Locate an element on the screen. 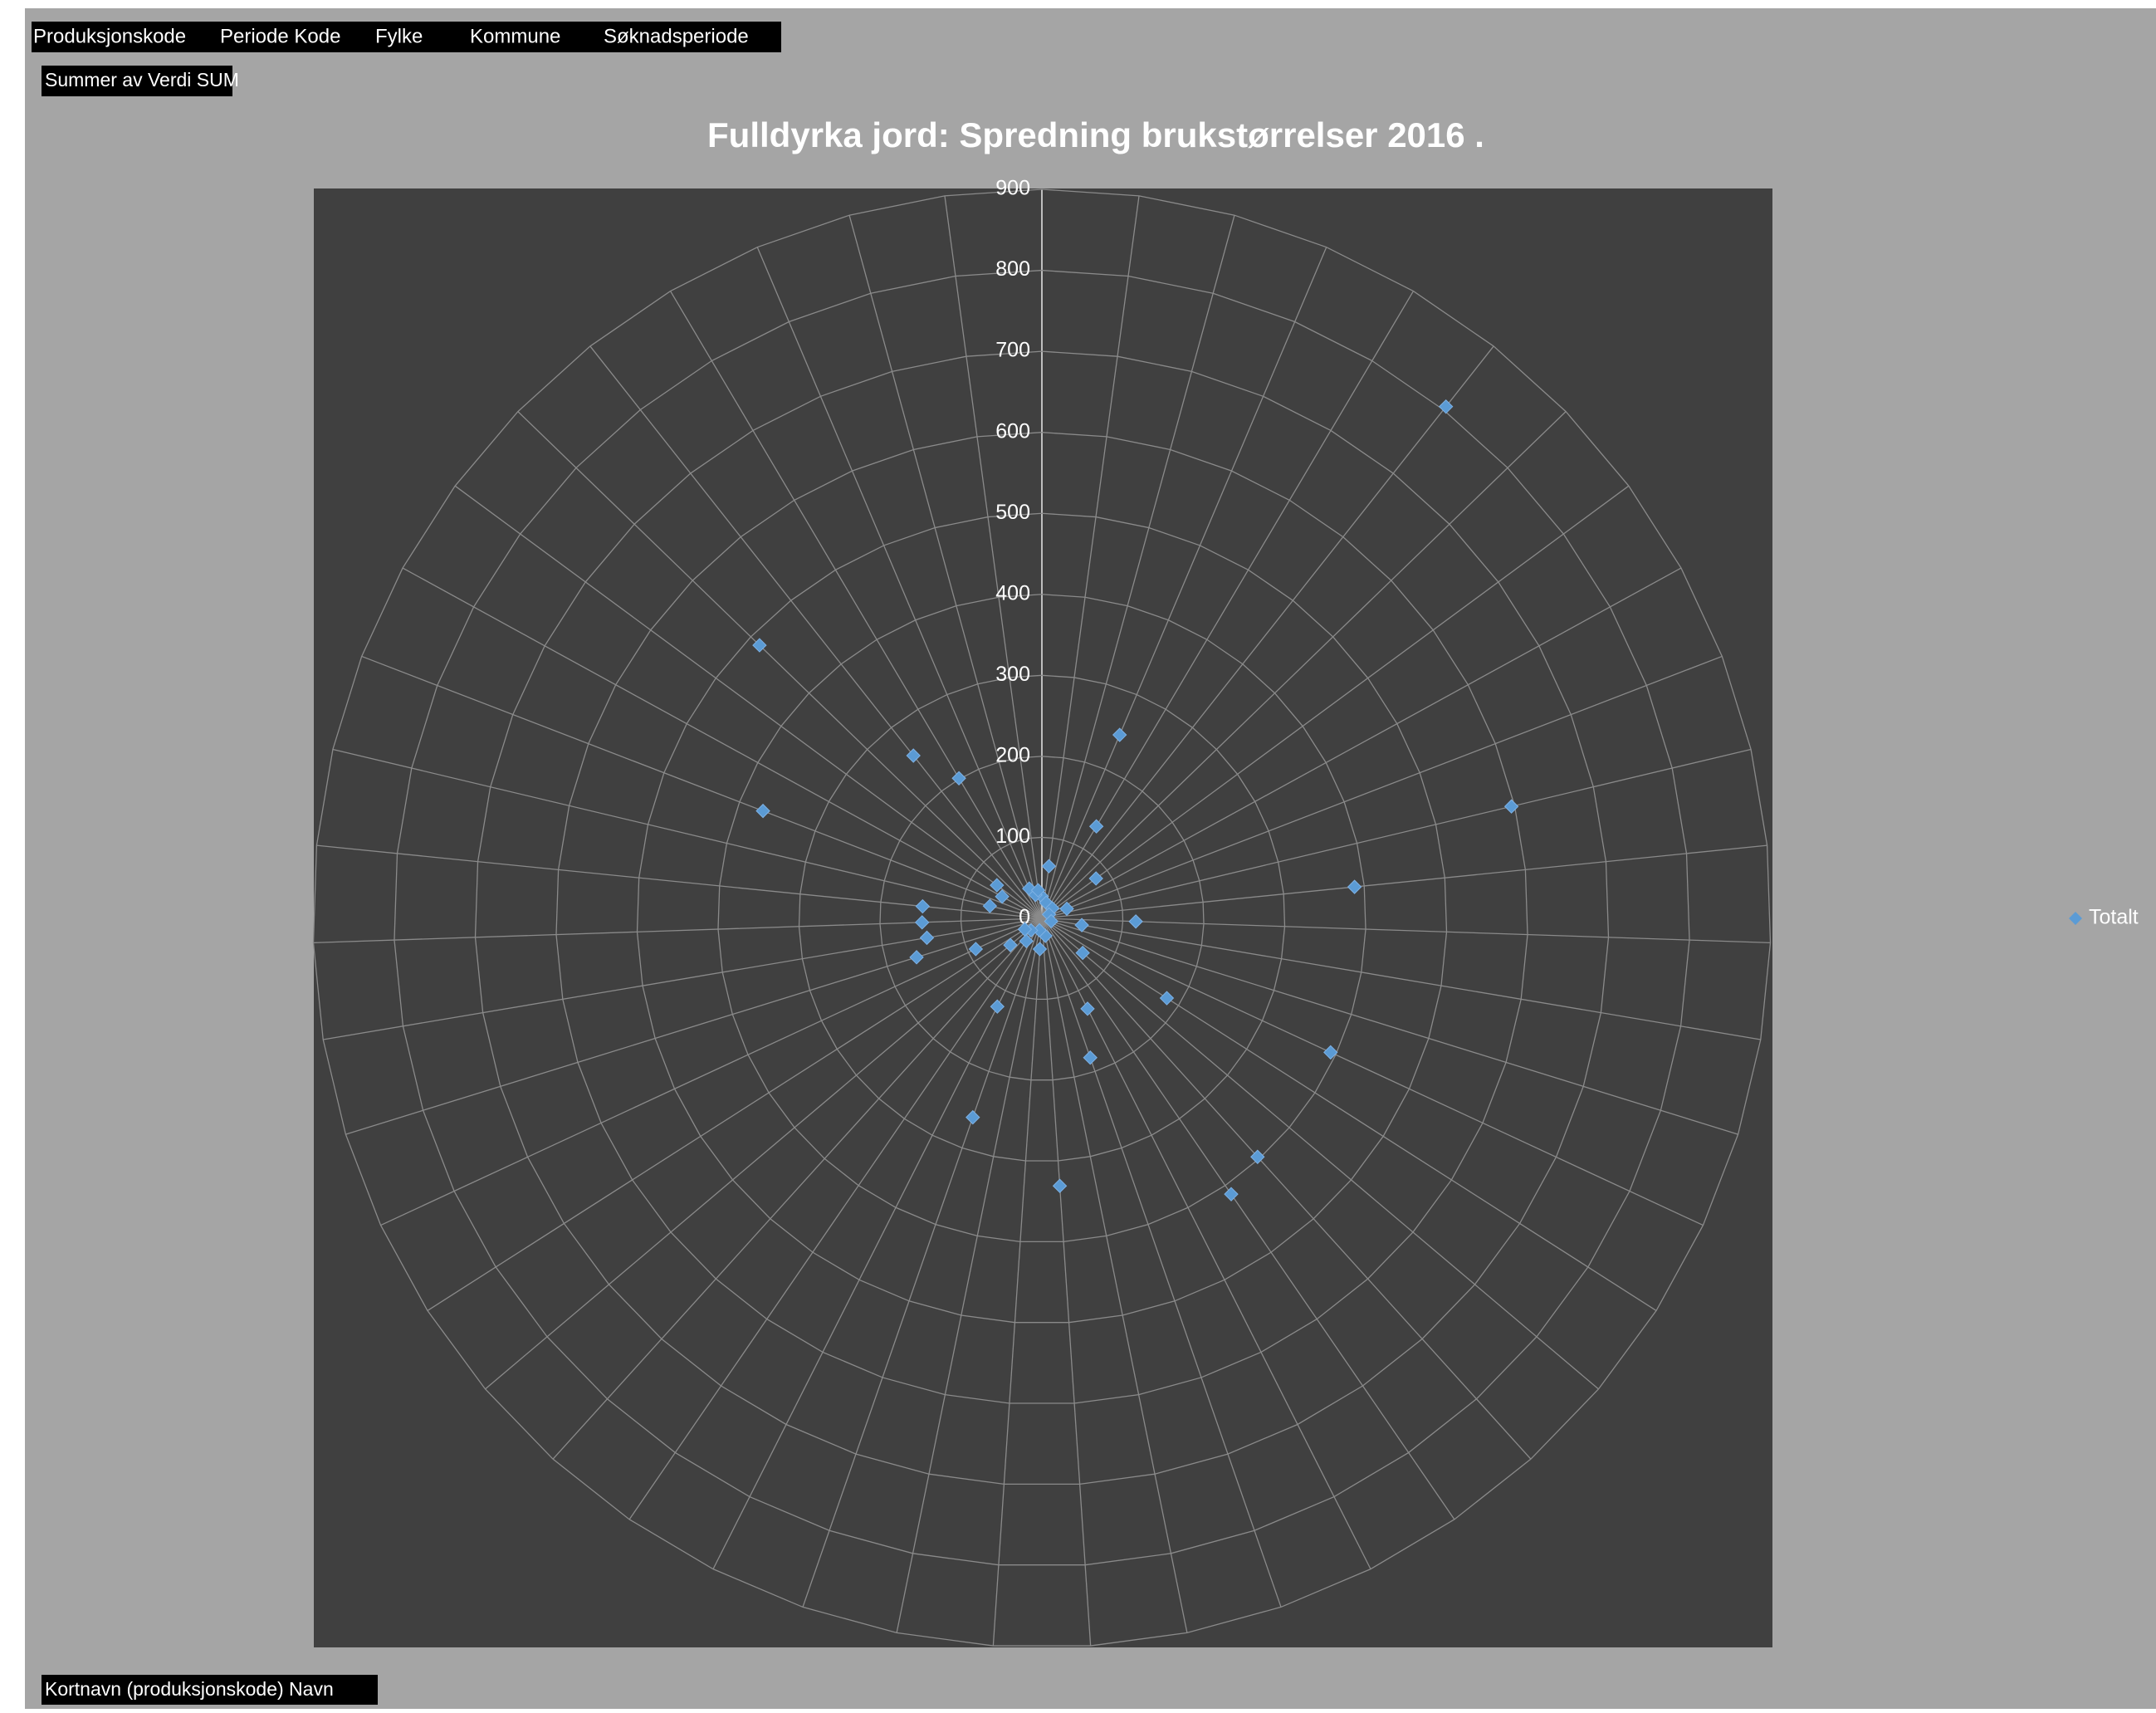 This screenshot has width=2156, height=1713. filter-button: Kommune is located at coordinates (515, 36).